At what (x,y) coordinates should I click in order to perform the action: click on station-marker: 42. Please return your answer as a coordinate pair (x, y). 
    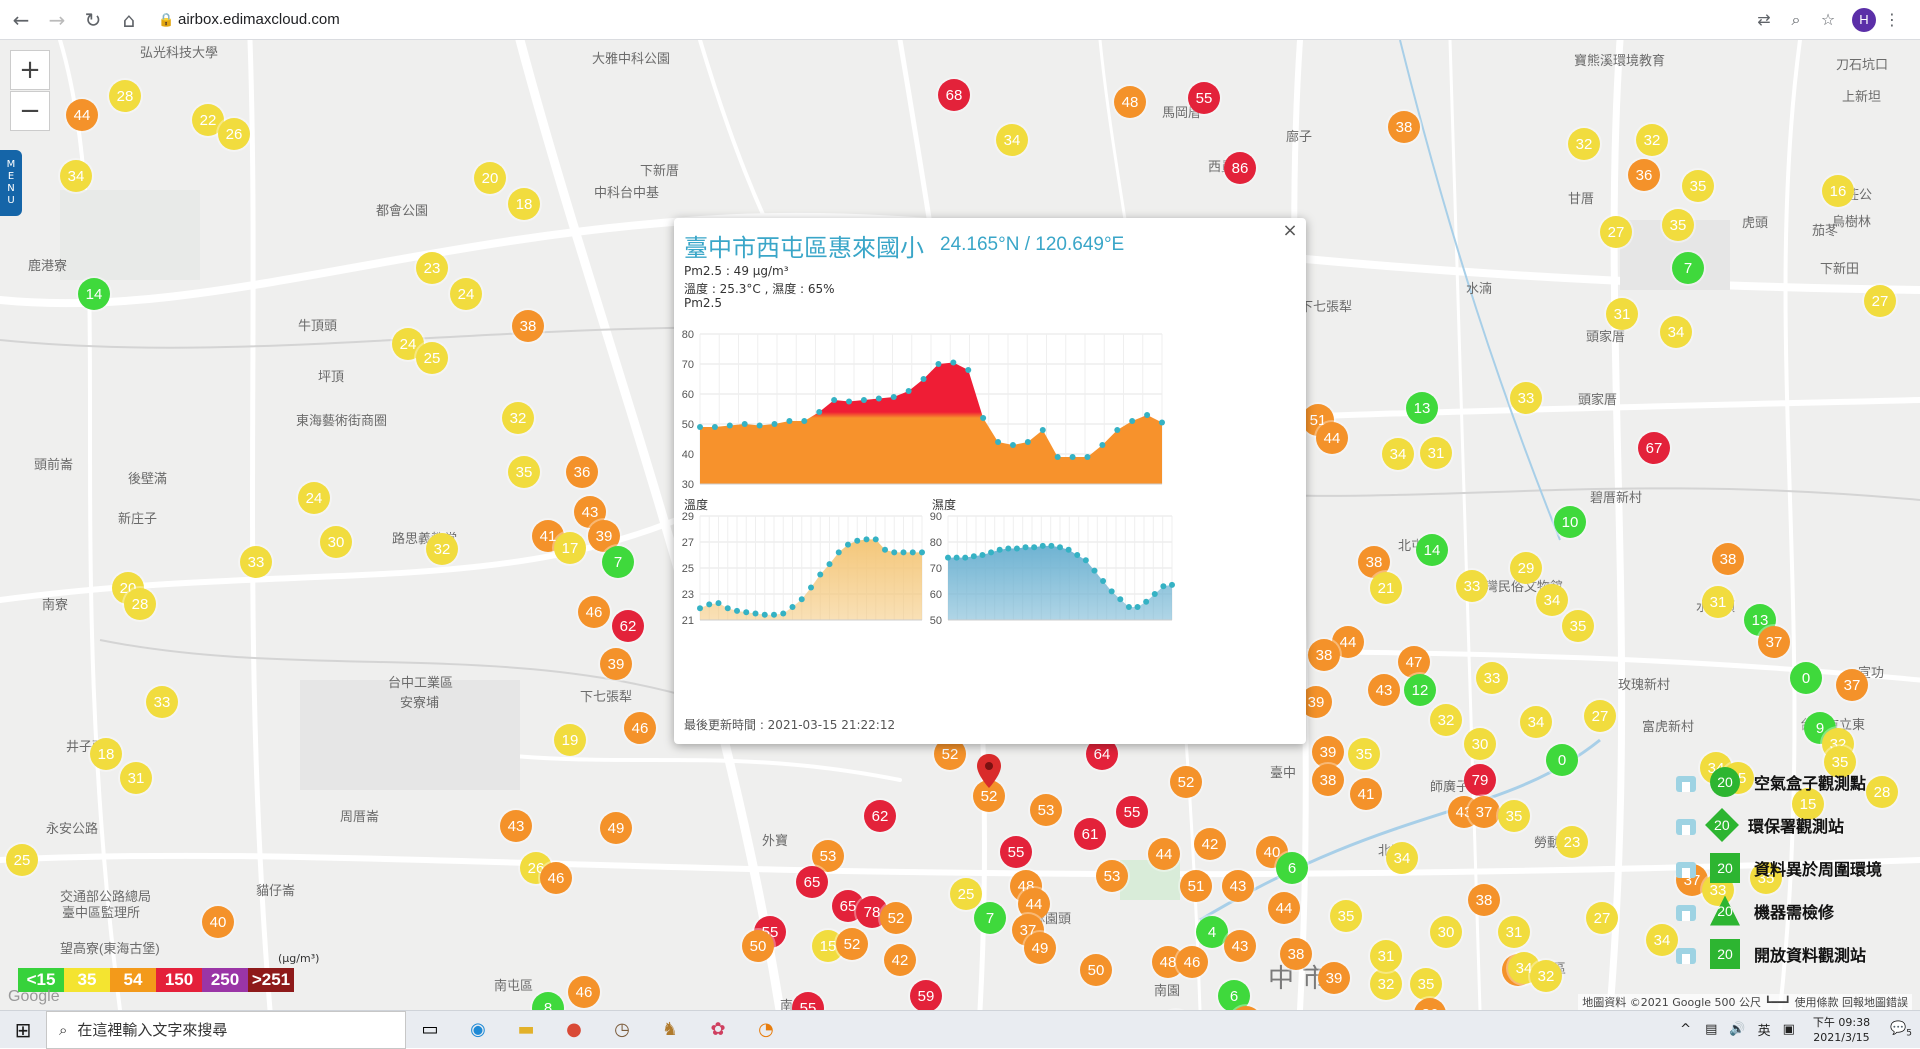
    Looking at the image, I should click on (1210, 844).